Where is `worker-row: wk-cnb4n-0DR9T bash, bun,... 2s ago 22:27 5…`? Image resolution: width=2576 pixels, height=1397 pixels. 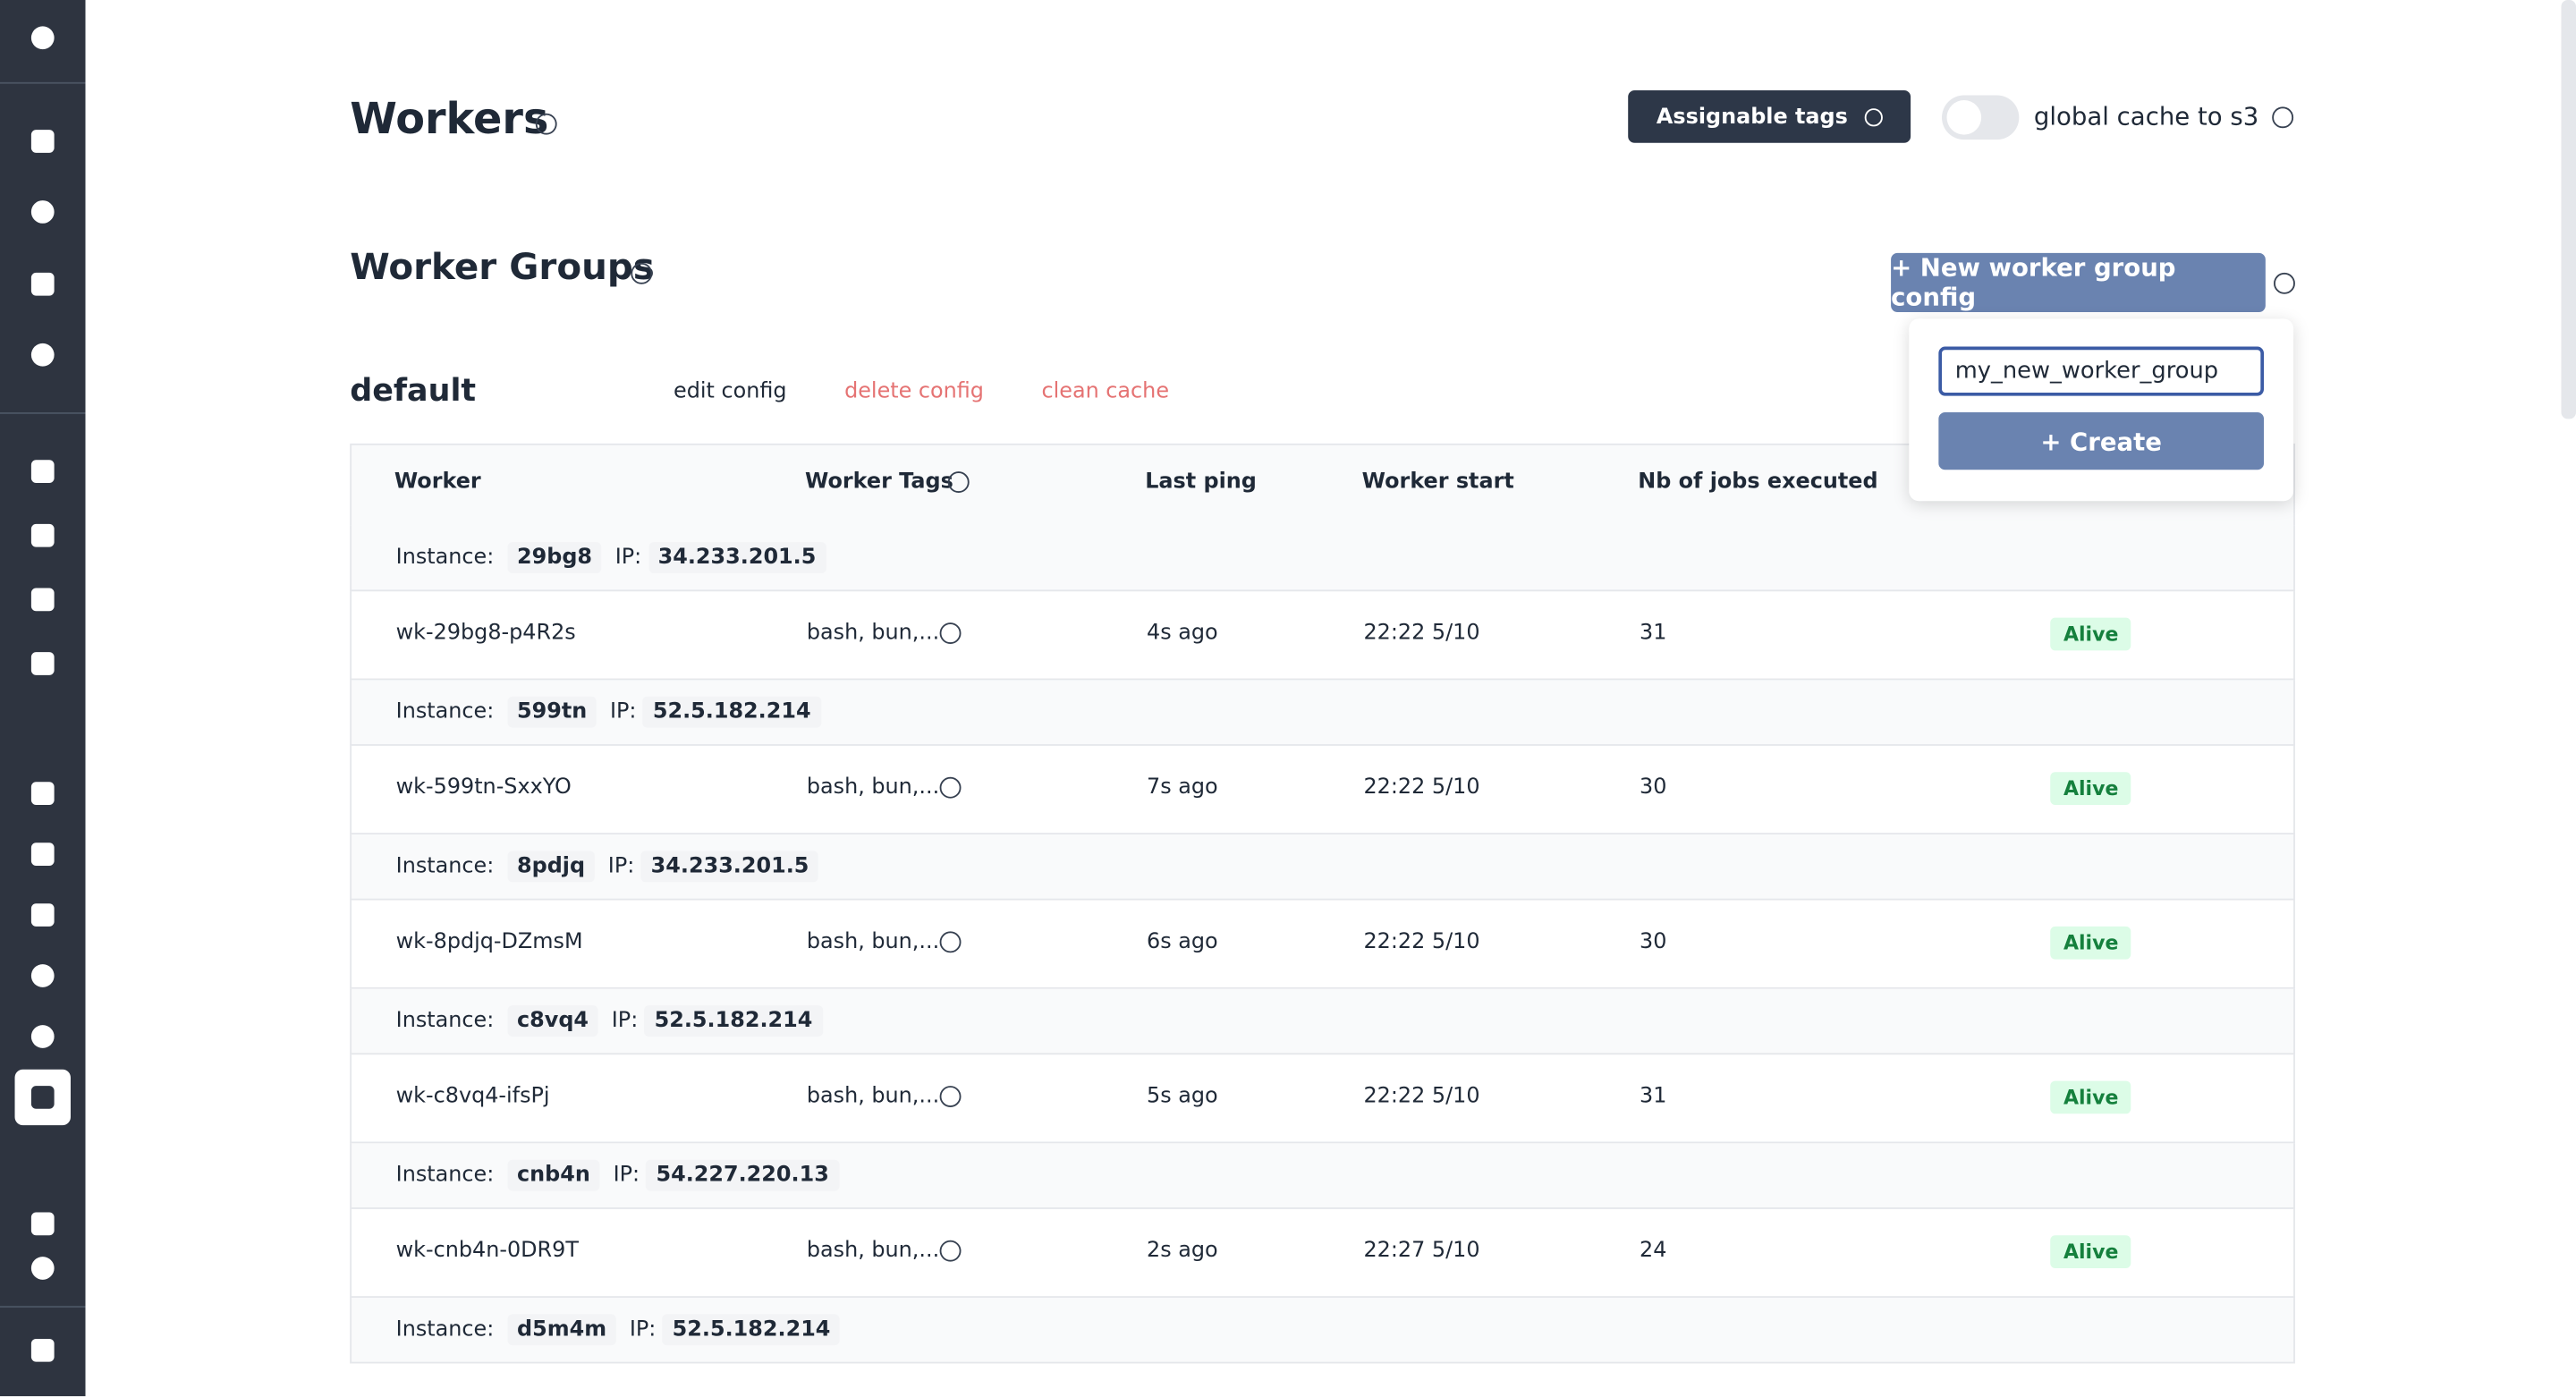
worker-row: wk-cnb4n-0DR9T bash, bun,... 2s ago 22:27 5… is located at coordinates (1322, 1254).